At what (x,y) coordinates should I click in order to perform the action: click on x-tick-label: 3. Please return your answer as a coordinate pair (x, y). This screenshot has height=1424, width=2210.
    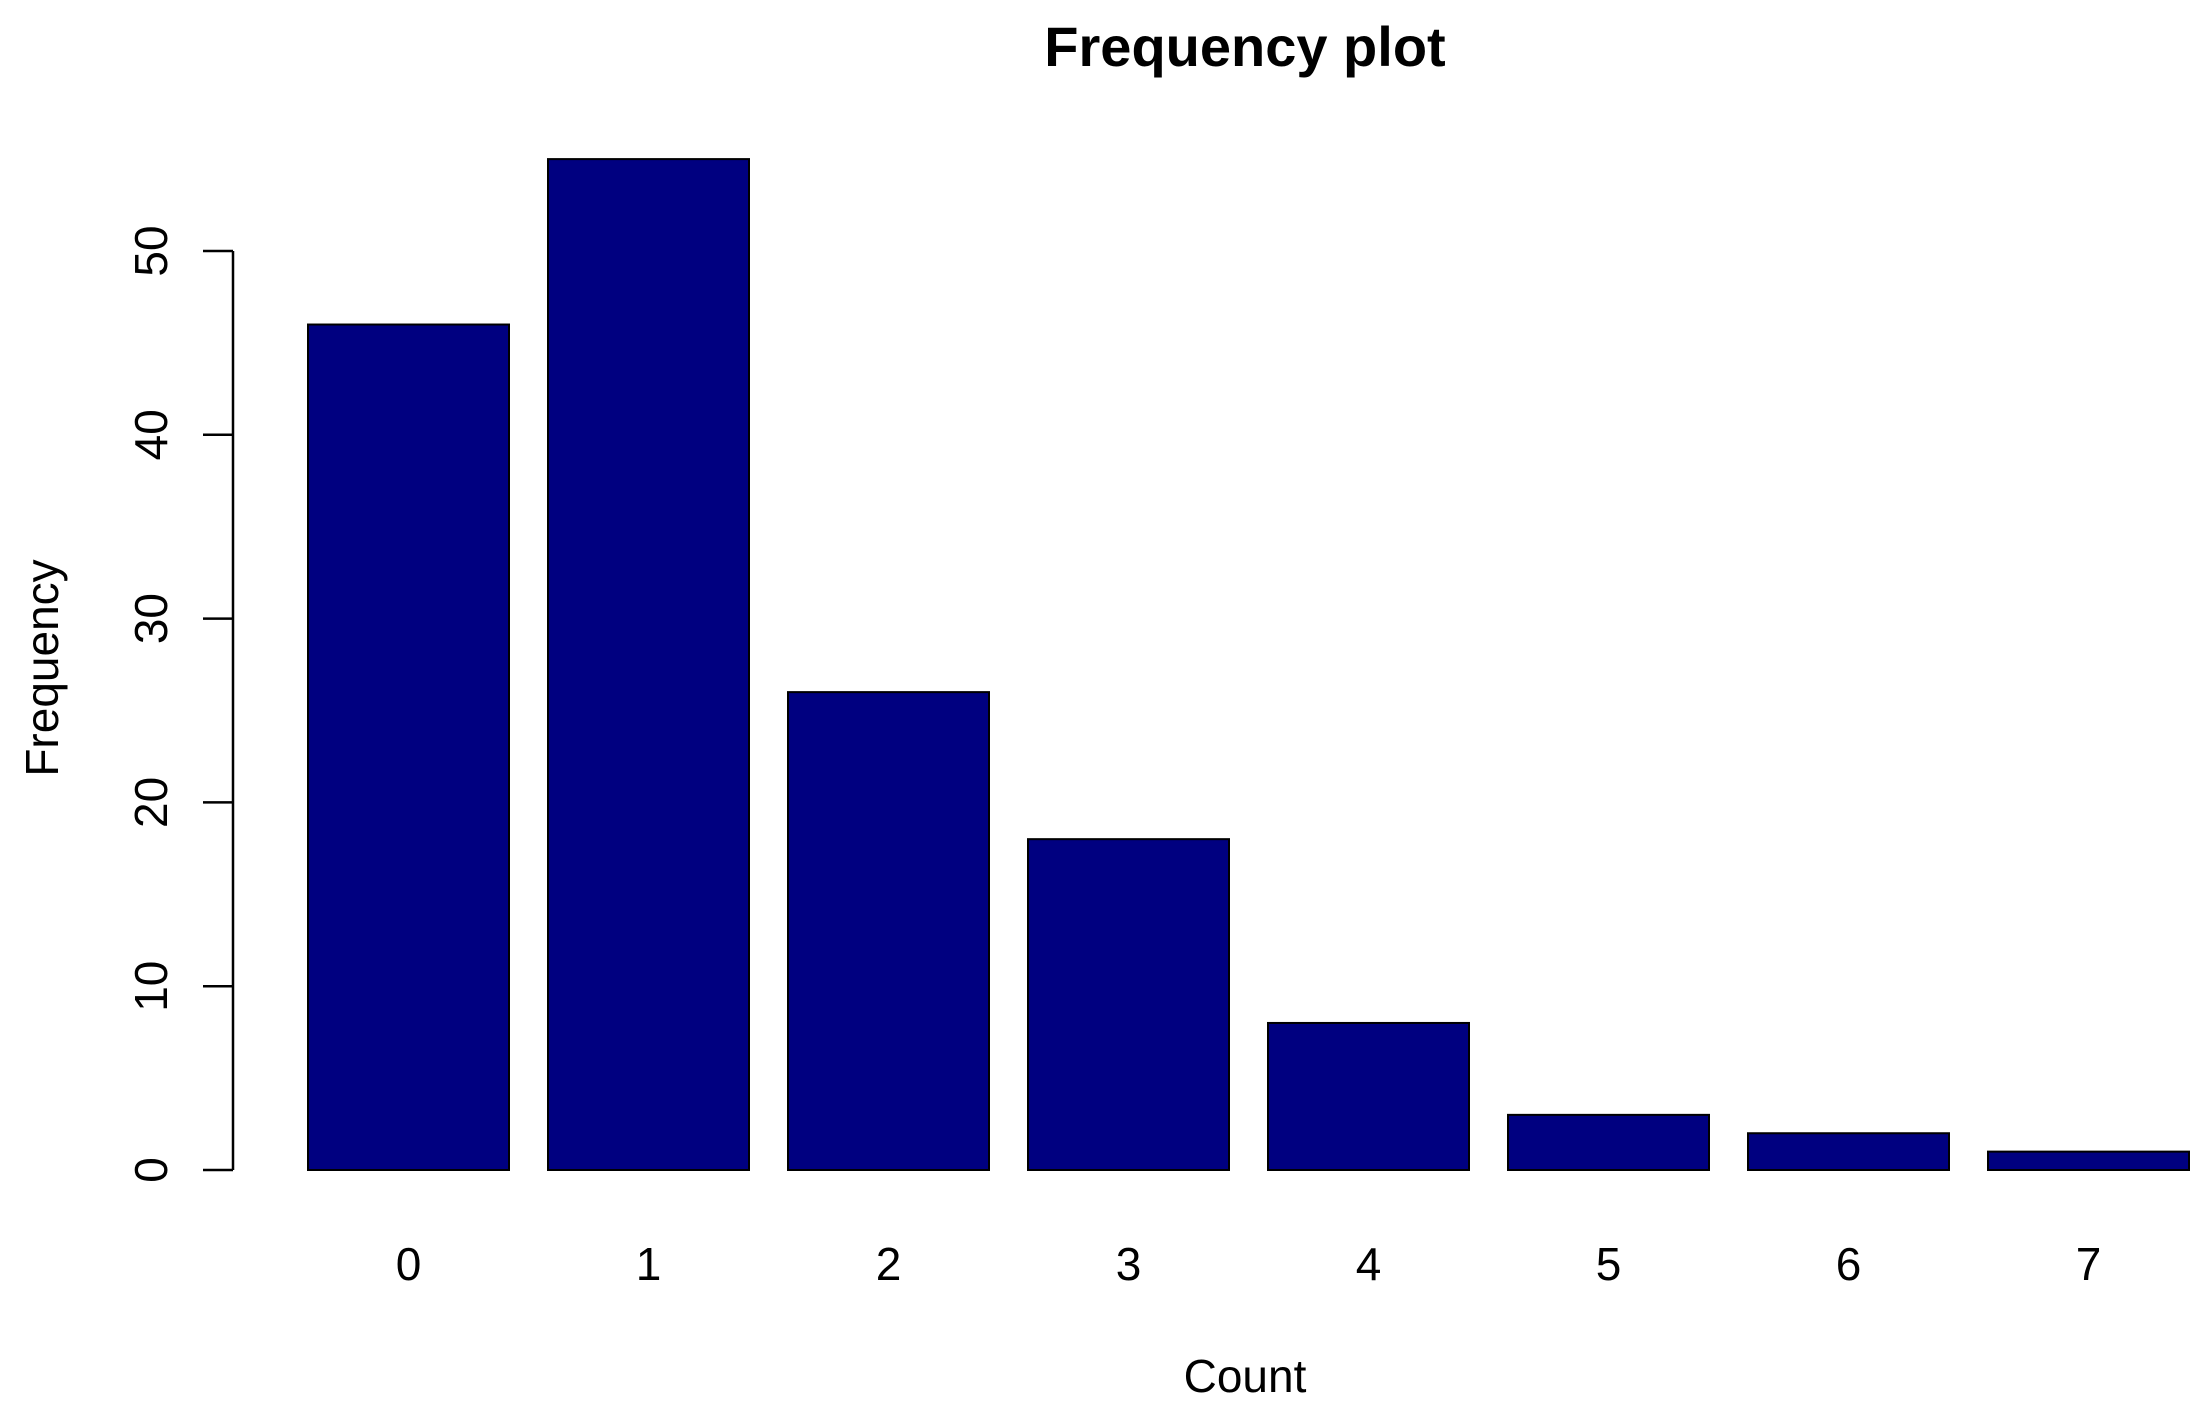
    Looking at the image, I should click on (1129, 1264).